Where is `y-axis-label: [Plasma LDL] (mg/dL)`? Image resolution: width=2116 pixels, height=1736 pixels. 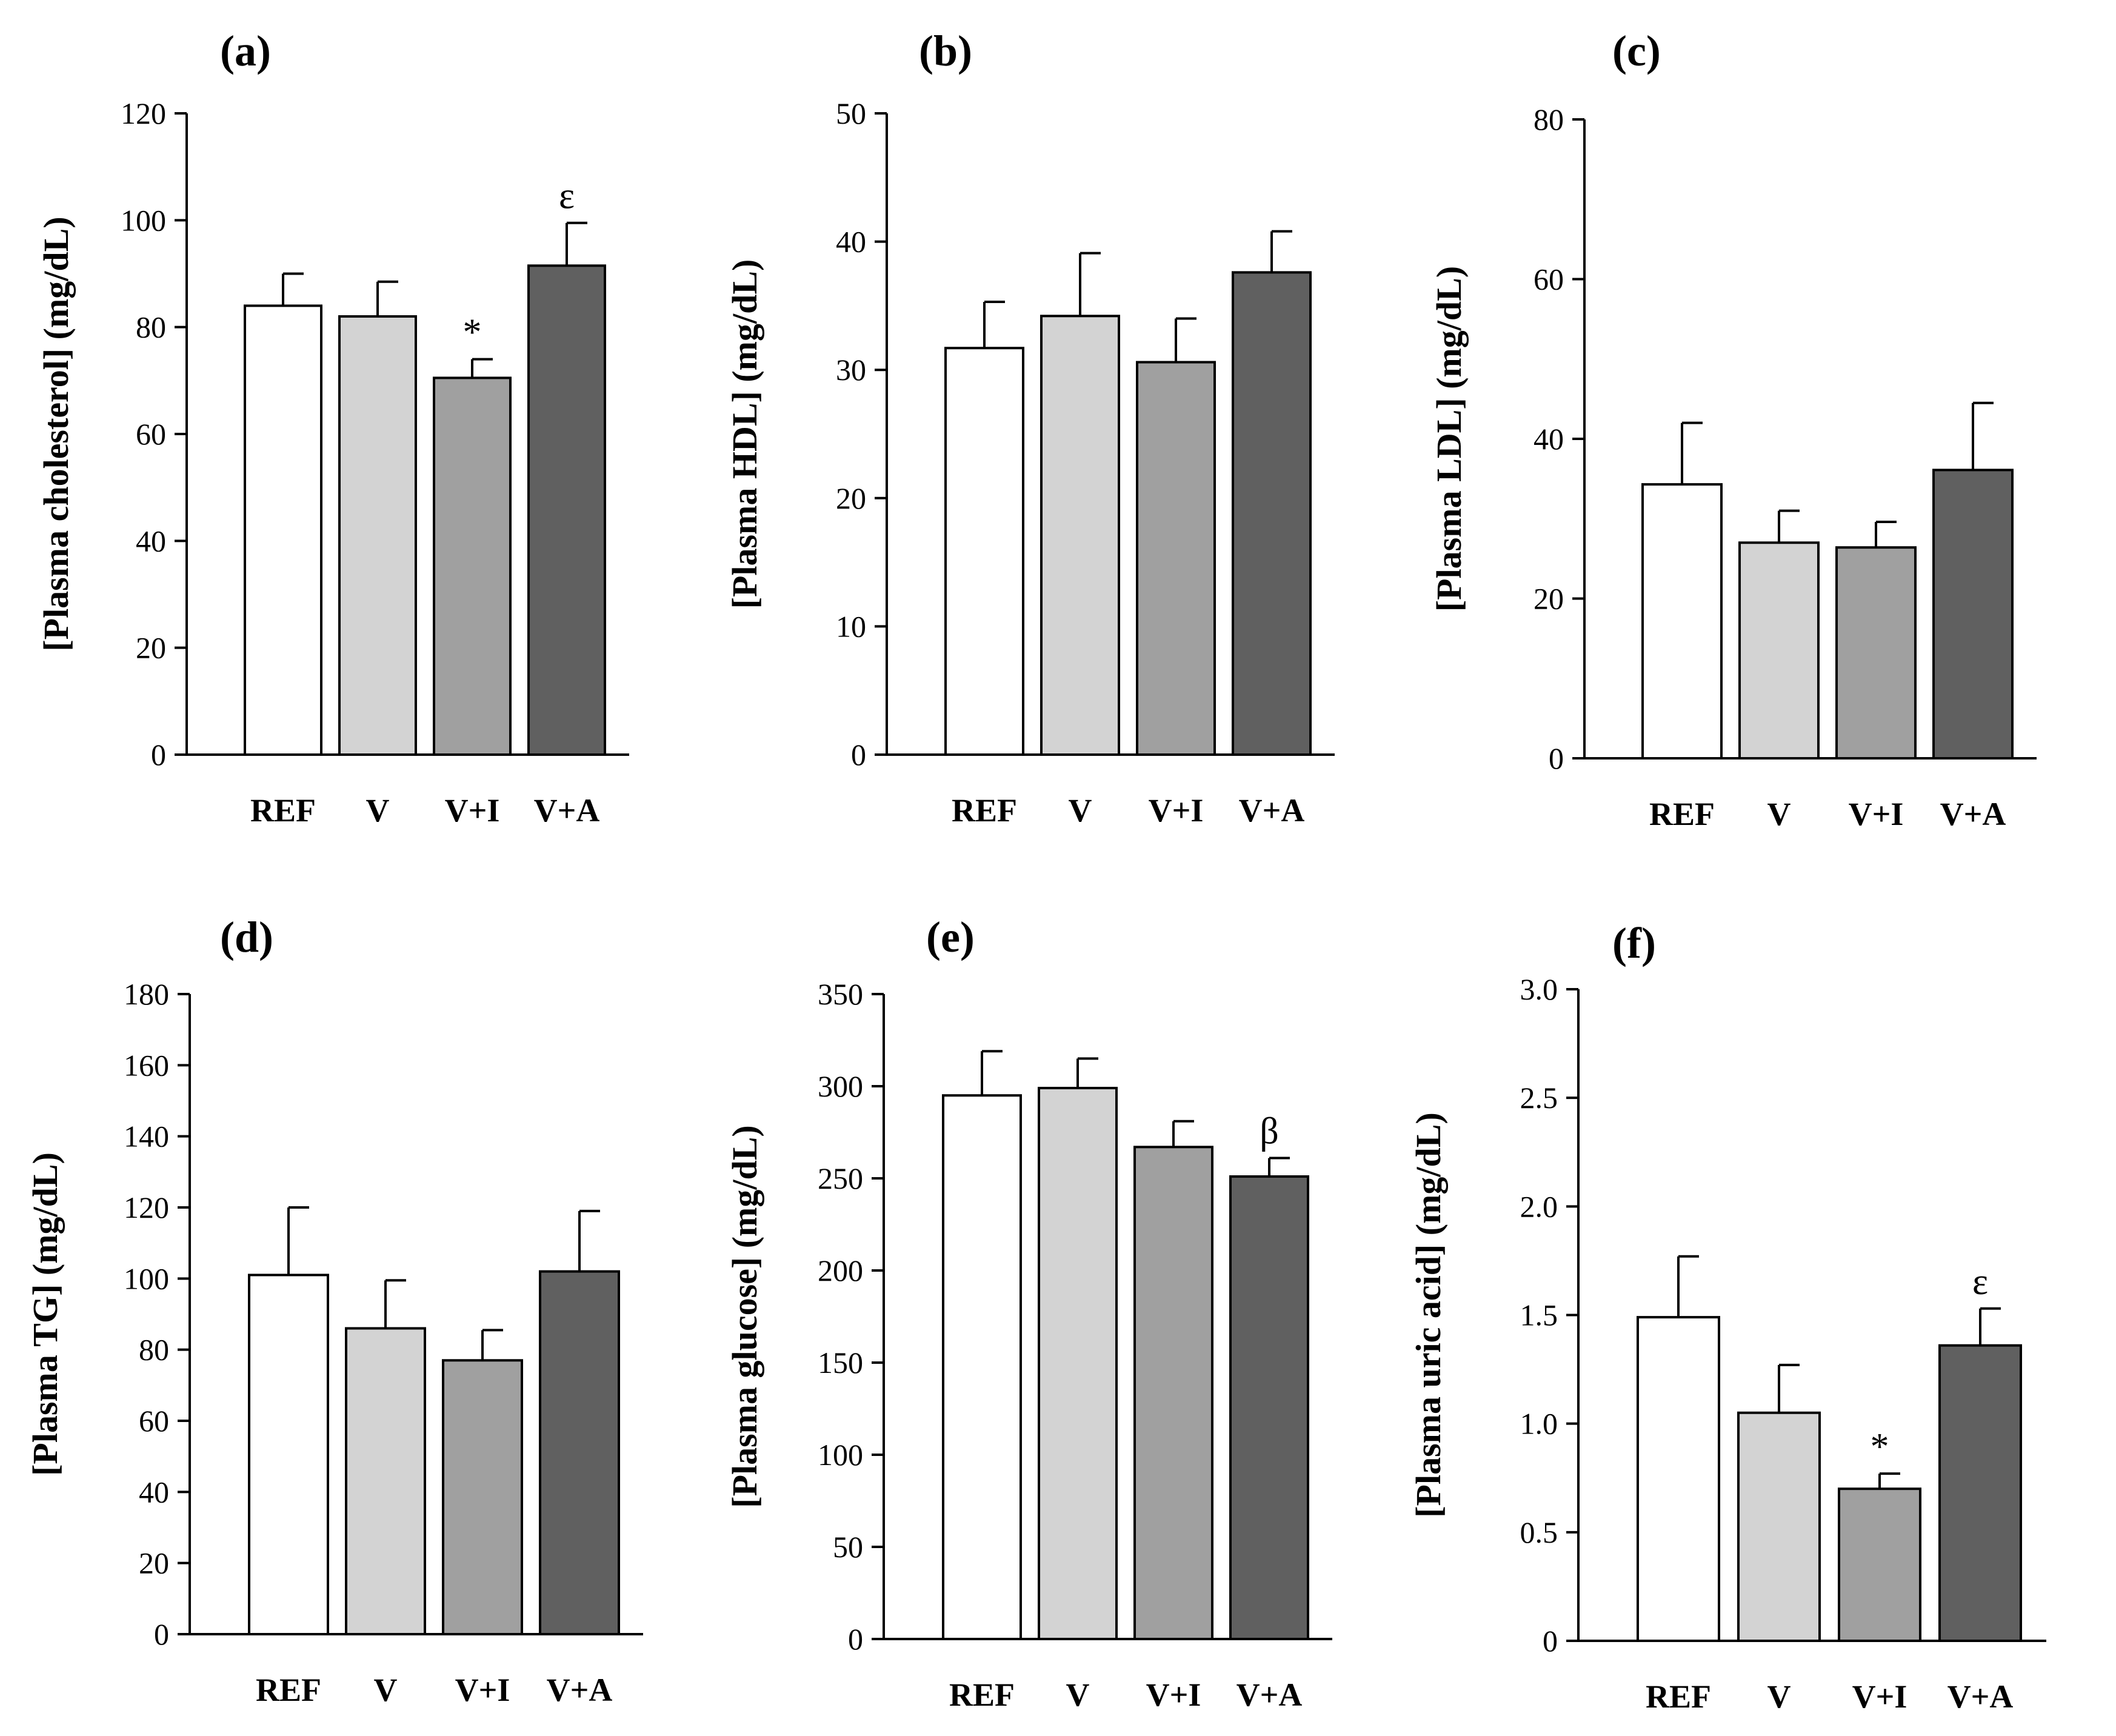 y-axis-label: [Plasma LDL] (mg/dL) is located at coordinates (1449, 439).